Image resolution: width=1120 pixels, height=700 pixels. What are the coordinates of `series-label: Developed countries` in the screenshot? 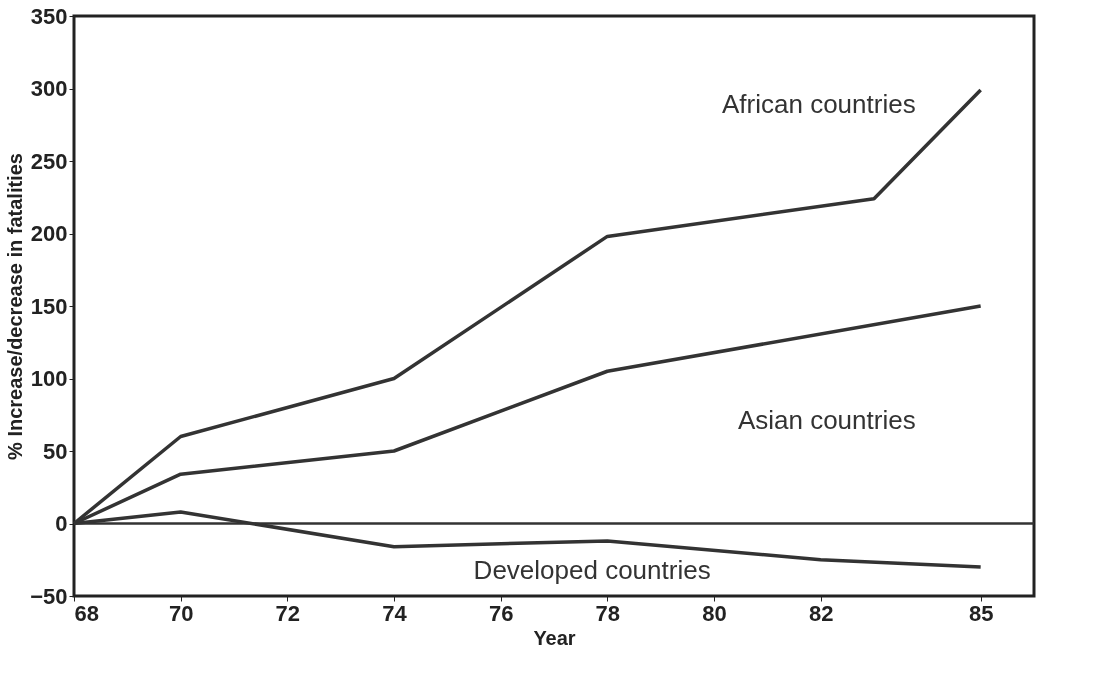 It's located at (592, 570).